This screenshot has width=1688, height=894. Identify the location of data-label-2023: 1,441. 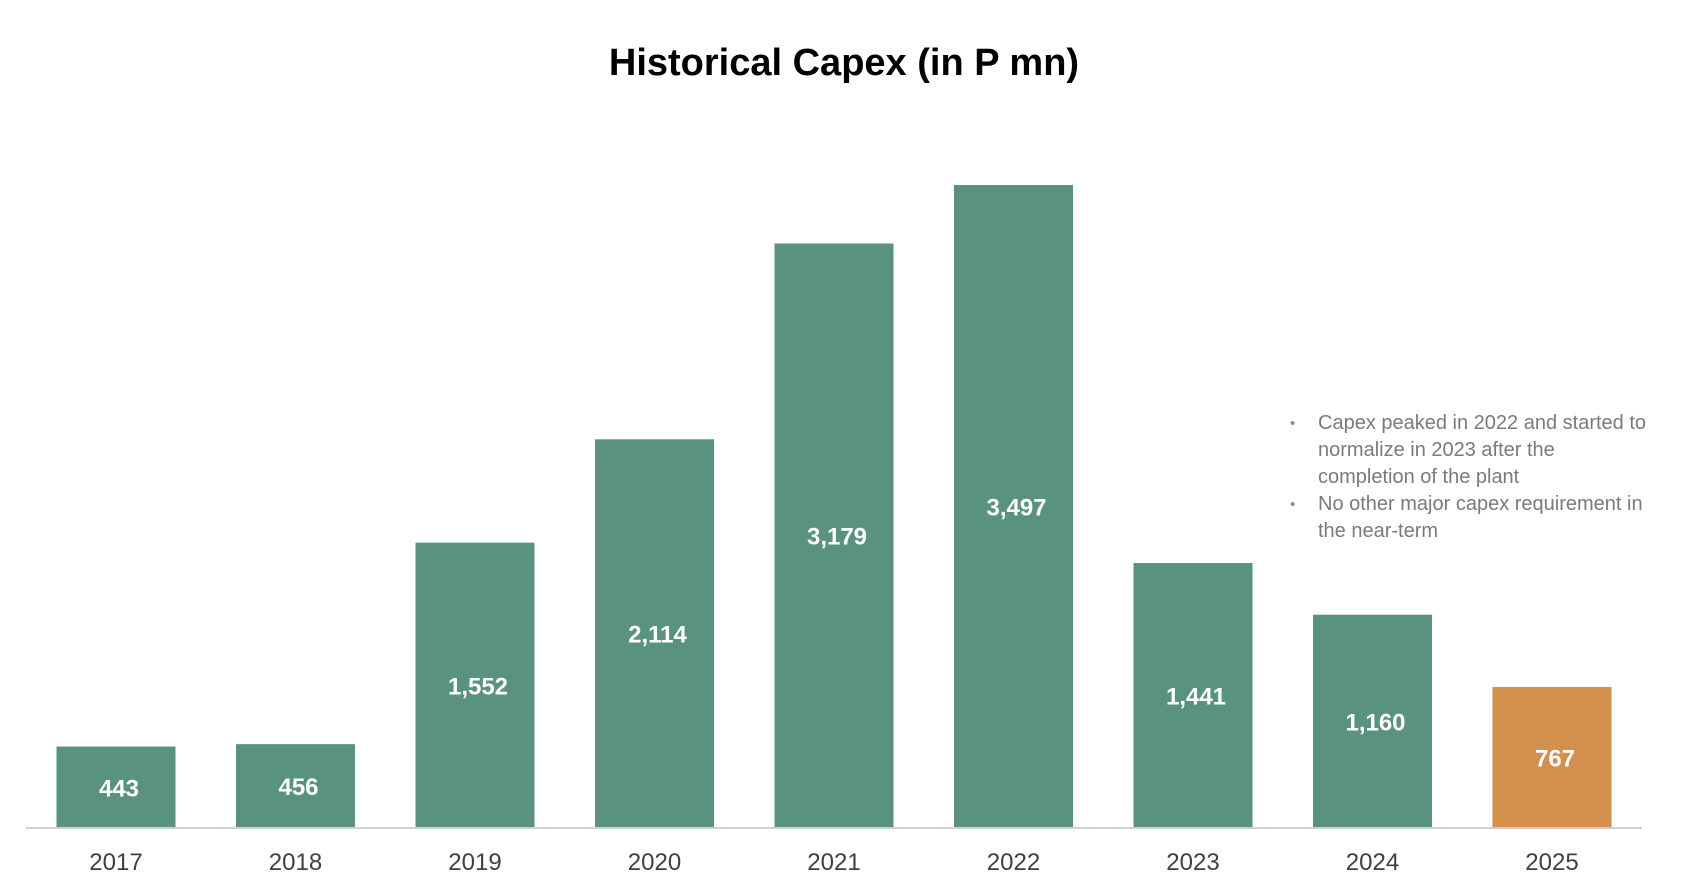
(1196, 697).